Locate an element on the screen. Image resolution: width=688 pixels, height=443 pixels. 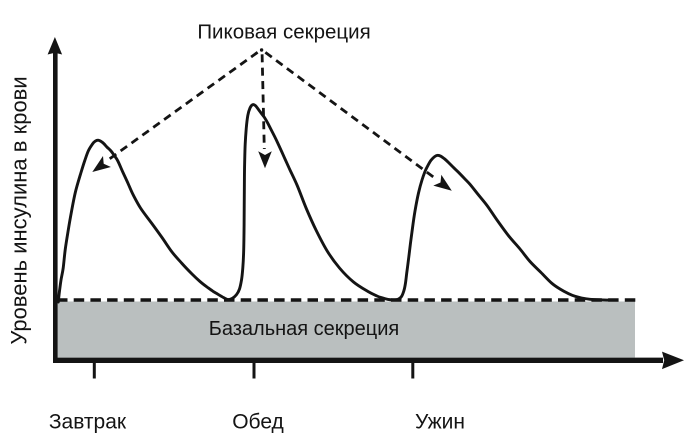
svg-text: Завтрак is located at coordinates (88, 422).